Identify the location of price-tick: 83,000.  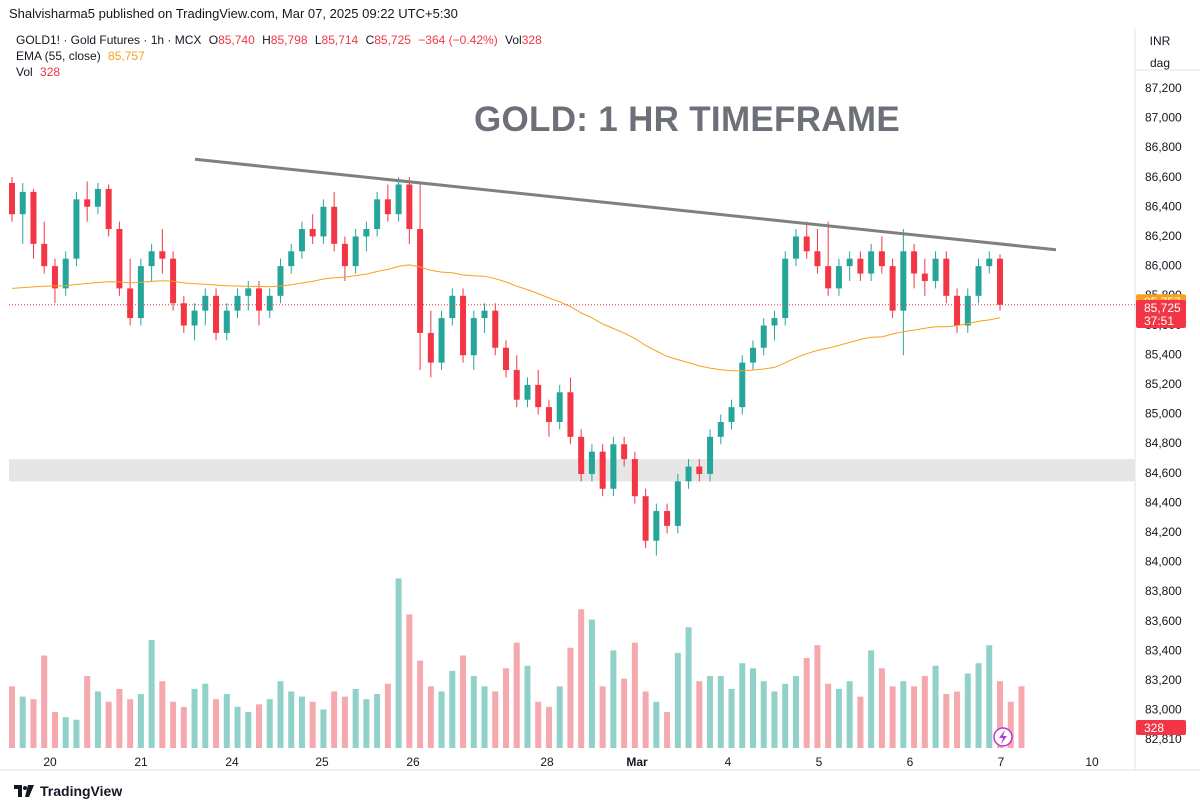
(1163, 710).